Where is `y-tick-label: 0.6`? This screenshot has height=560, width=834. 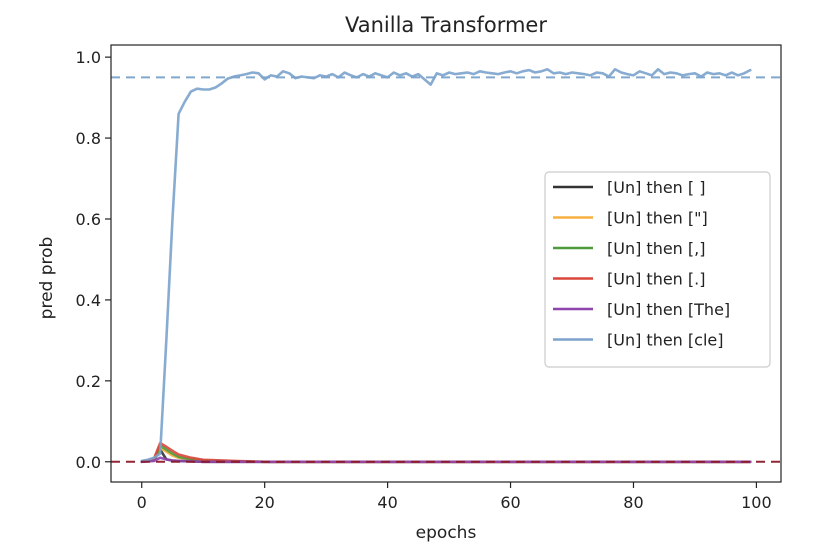
y-tick-label: 0.6 is located at coordinates (88, 219).